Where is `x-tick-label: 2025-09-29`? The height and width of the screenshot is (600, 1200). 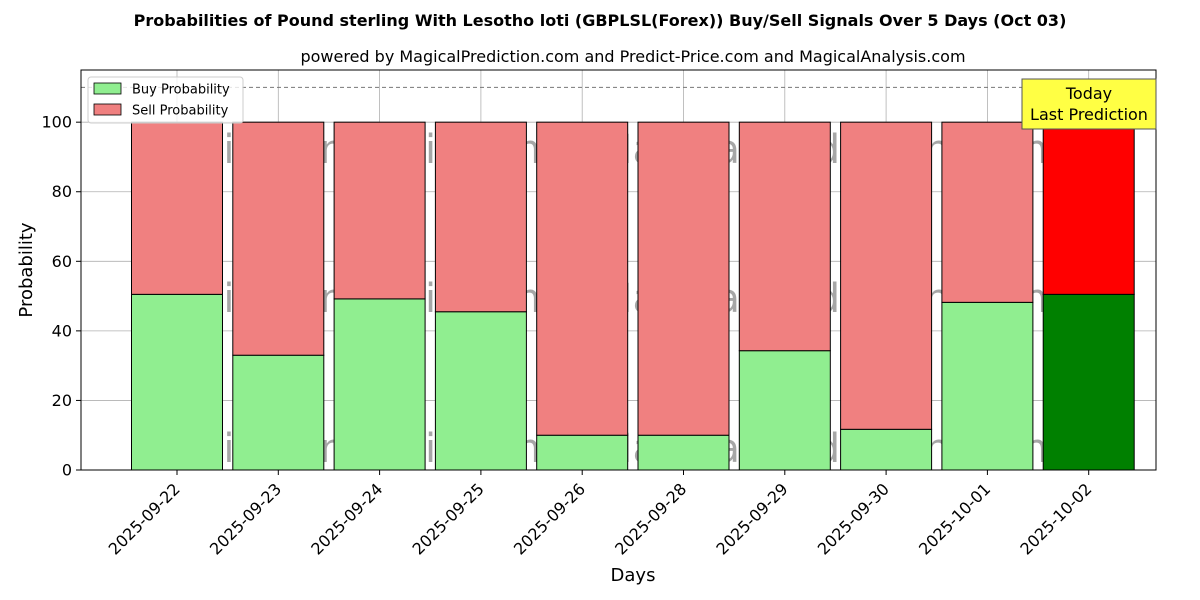 x-tick-label: 2025-09-29 is located at coordinates (751, 518).